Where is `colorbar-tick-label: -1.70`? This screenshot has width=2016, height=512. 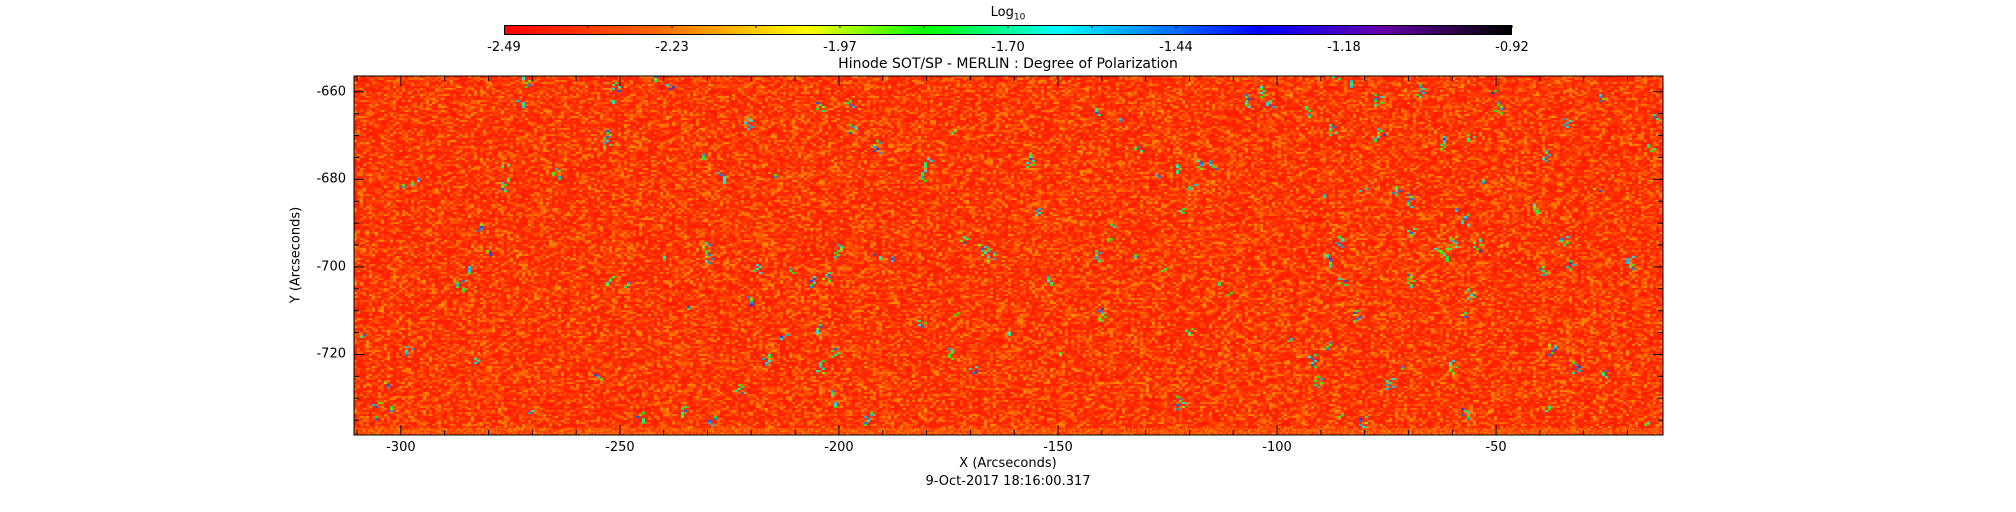 colorbar-tick-label: -1.70 is located at coordinates (1008, 47).